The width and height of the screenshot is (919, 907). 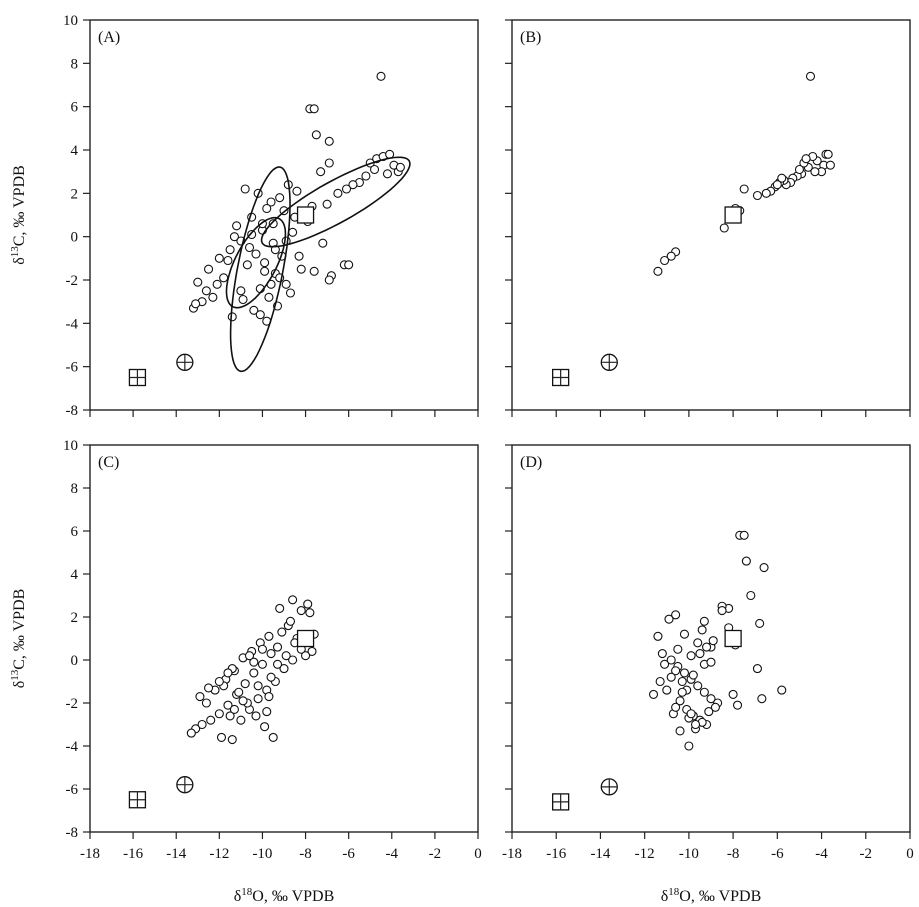 I want to click on x-tick-label-d: -12, so click(x=645, y=854).